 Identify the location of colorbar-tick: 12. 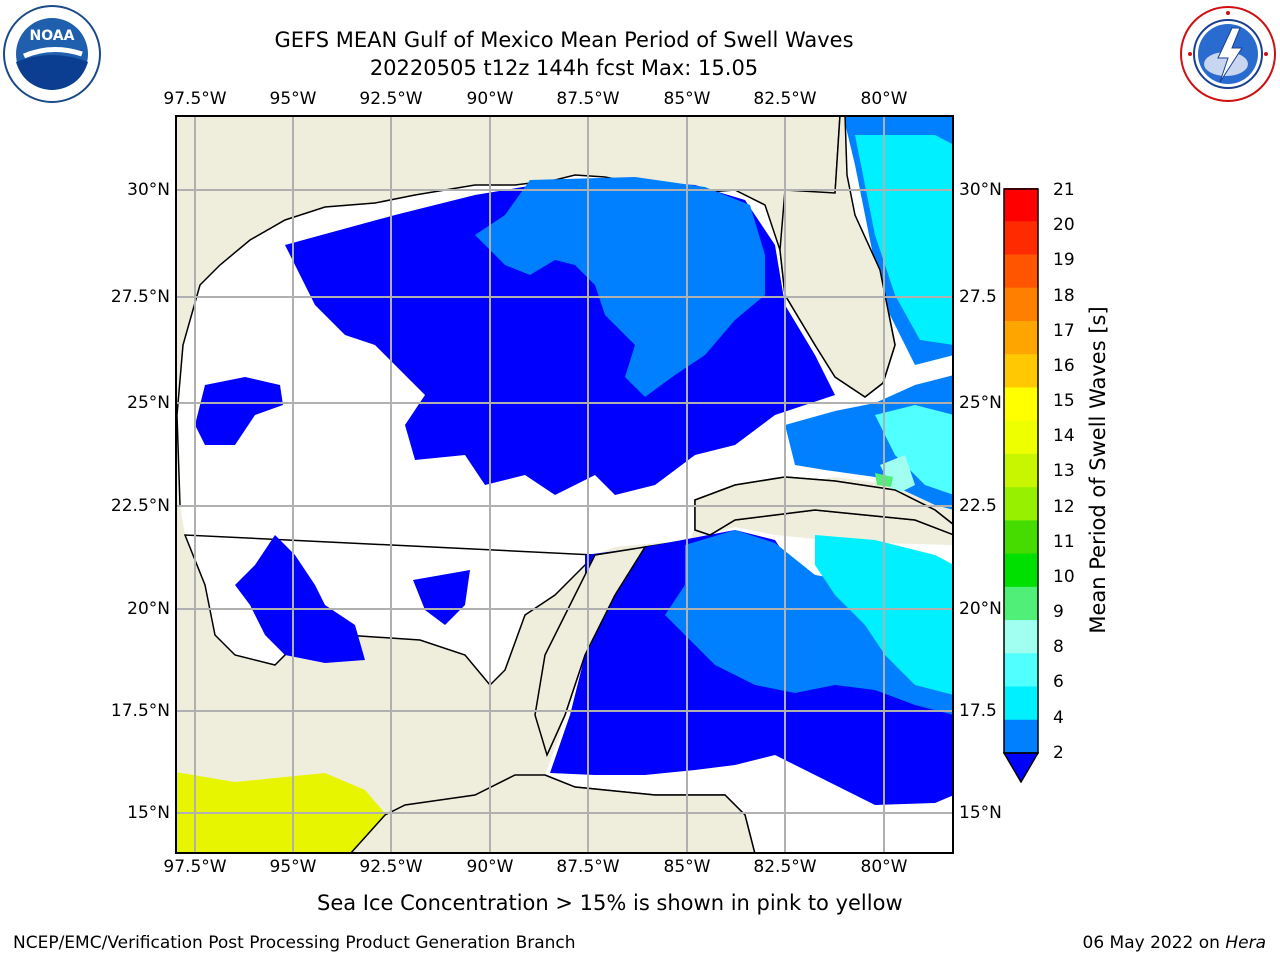
(1064, 507).